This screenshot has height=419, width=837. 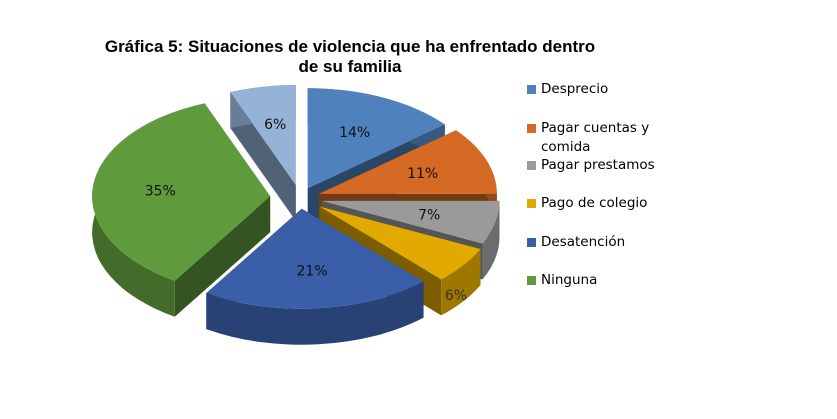 I want to click on pie-slice-ninguna, so click(x=181, y=192).